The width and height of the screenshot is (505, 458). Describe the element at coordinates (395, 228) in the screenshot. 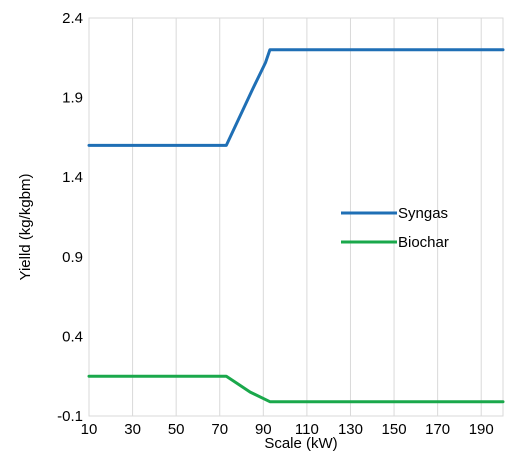

I see `legend: Syngas Biochar` at that location.